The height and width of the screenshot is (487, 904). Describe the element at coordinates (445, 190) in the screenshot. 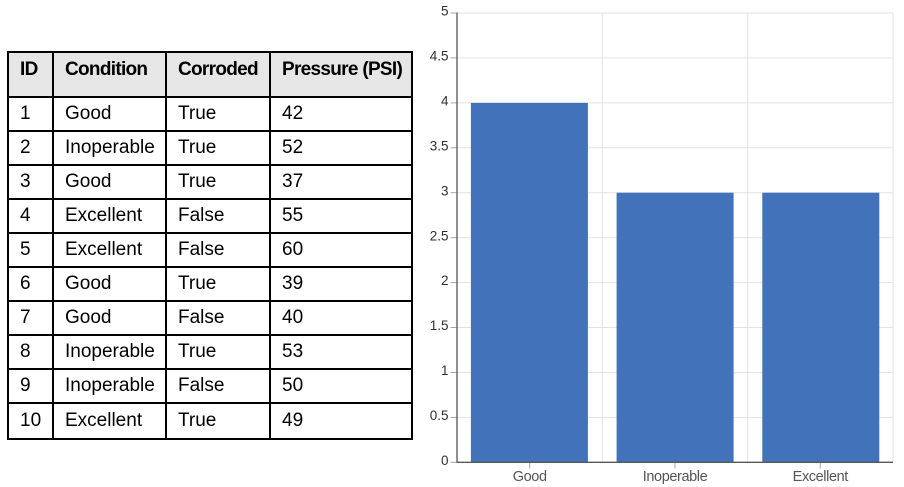

I see `svg-text: 3` at that location.